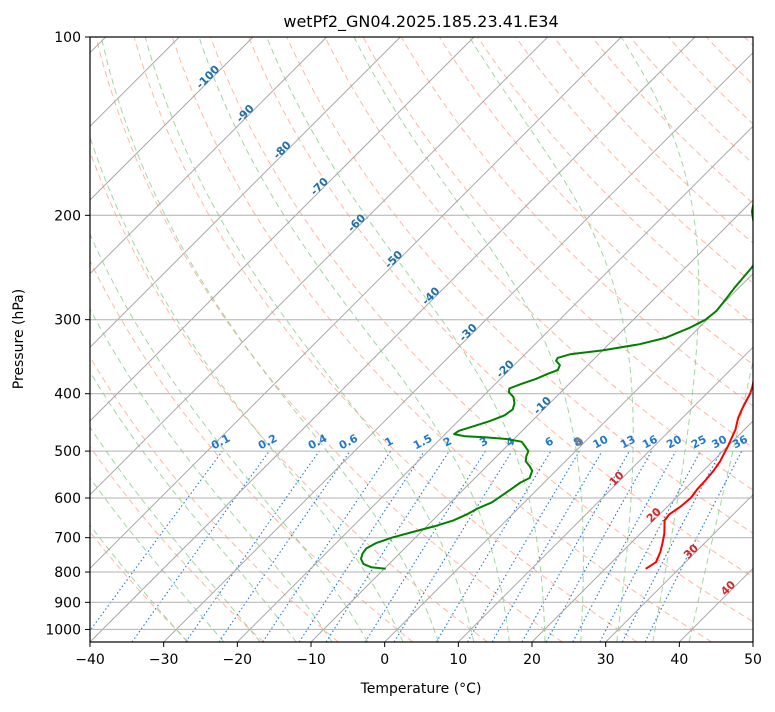 This screenshot has height=712, width=775. What do you see at coordinates (532, 660) in the screenshot?
I see `x-tick-label: 20` at bounding box center [532, 660].